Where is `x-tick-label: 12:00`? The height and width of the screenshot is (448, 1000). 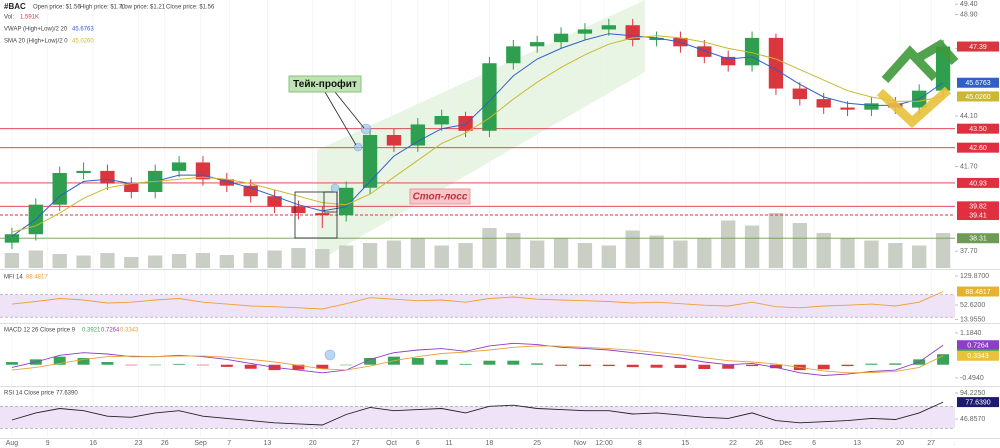 x-tick-label: 12:00 is located at coordinates (604, 443).